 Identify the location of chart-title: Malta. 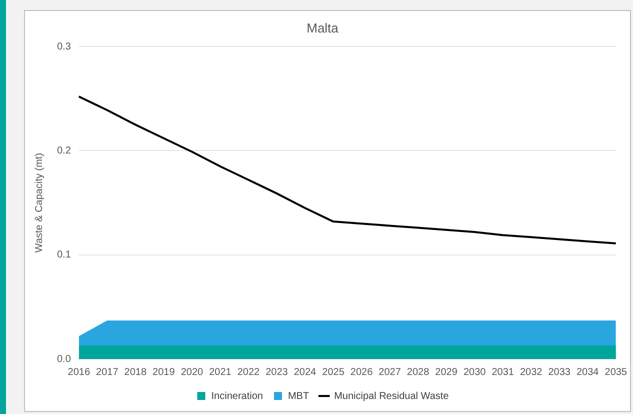
(323, 28).